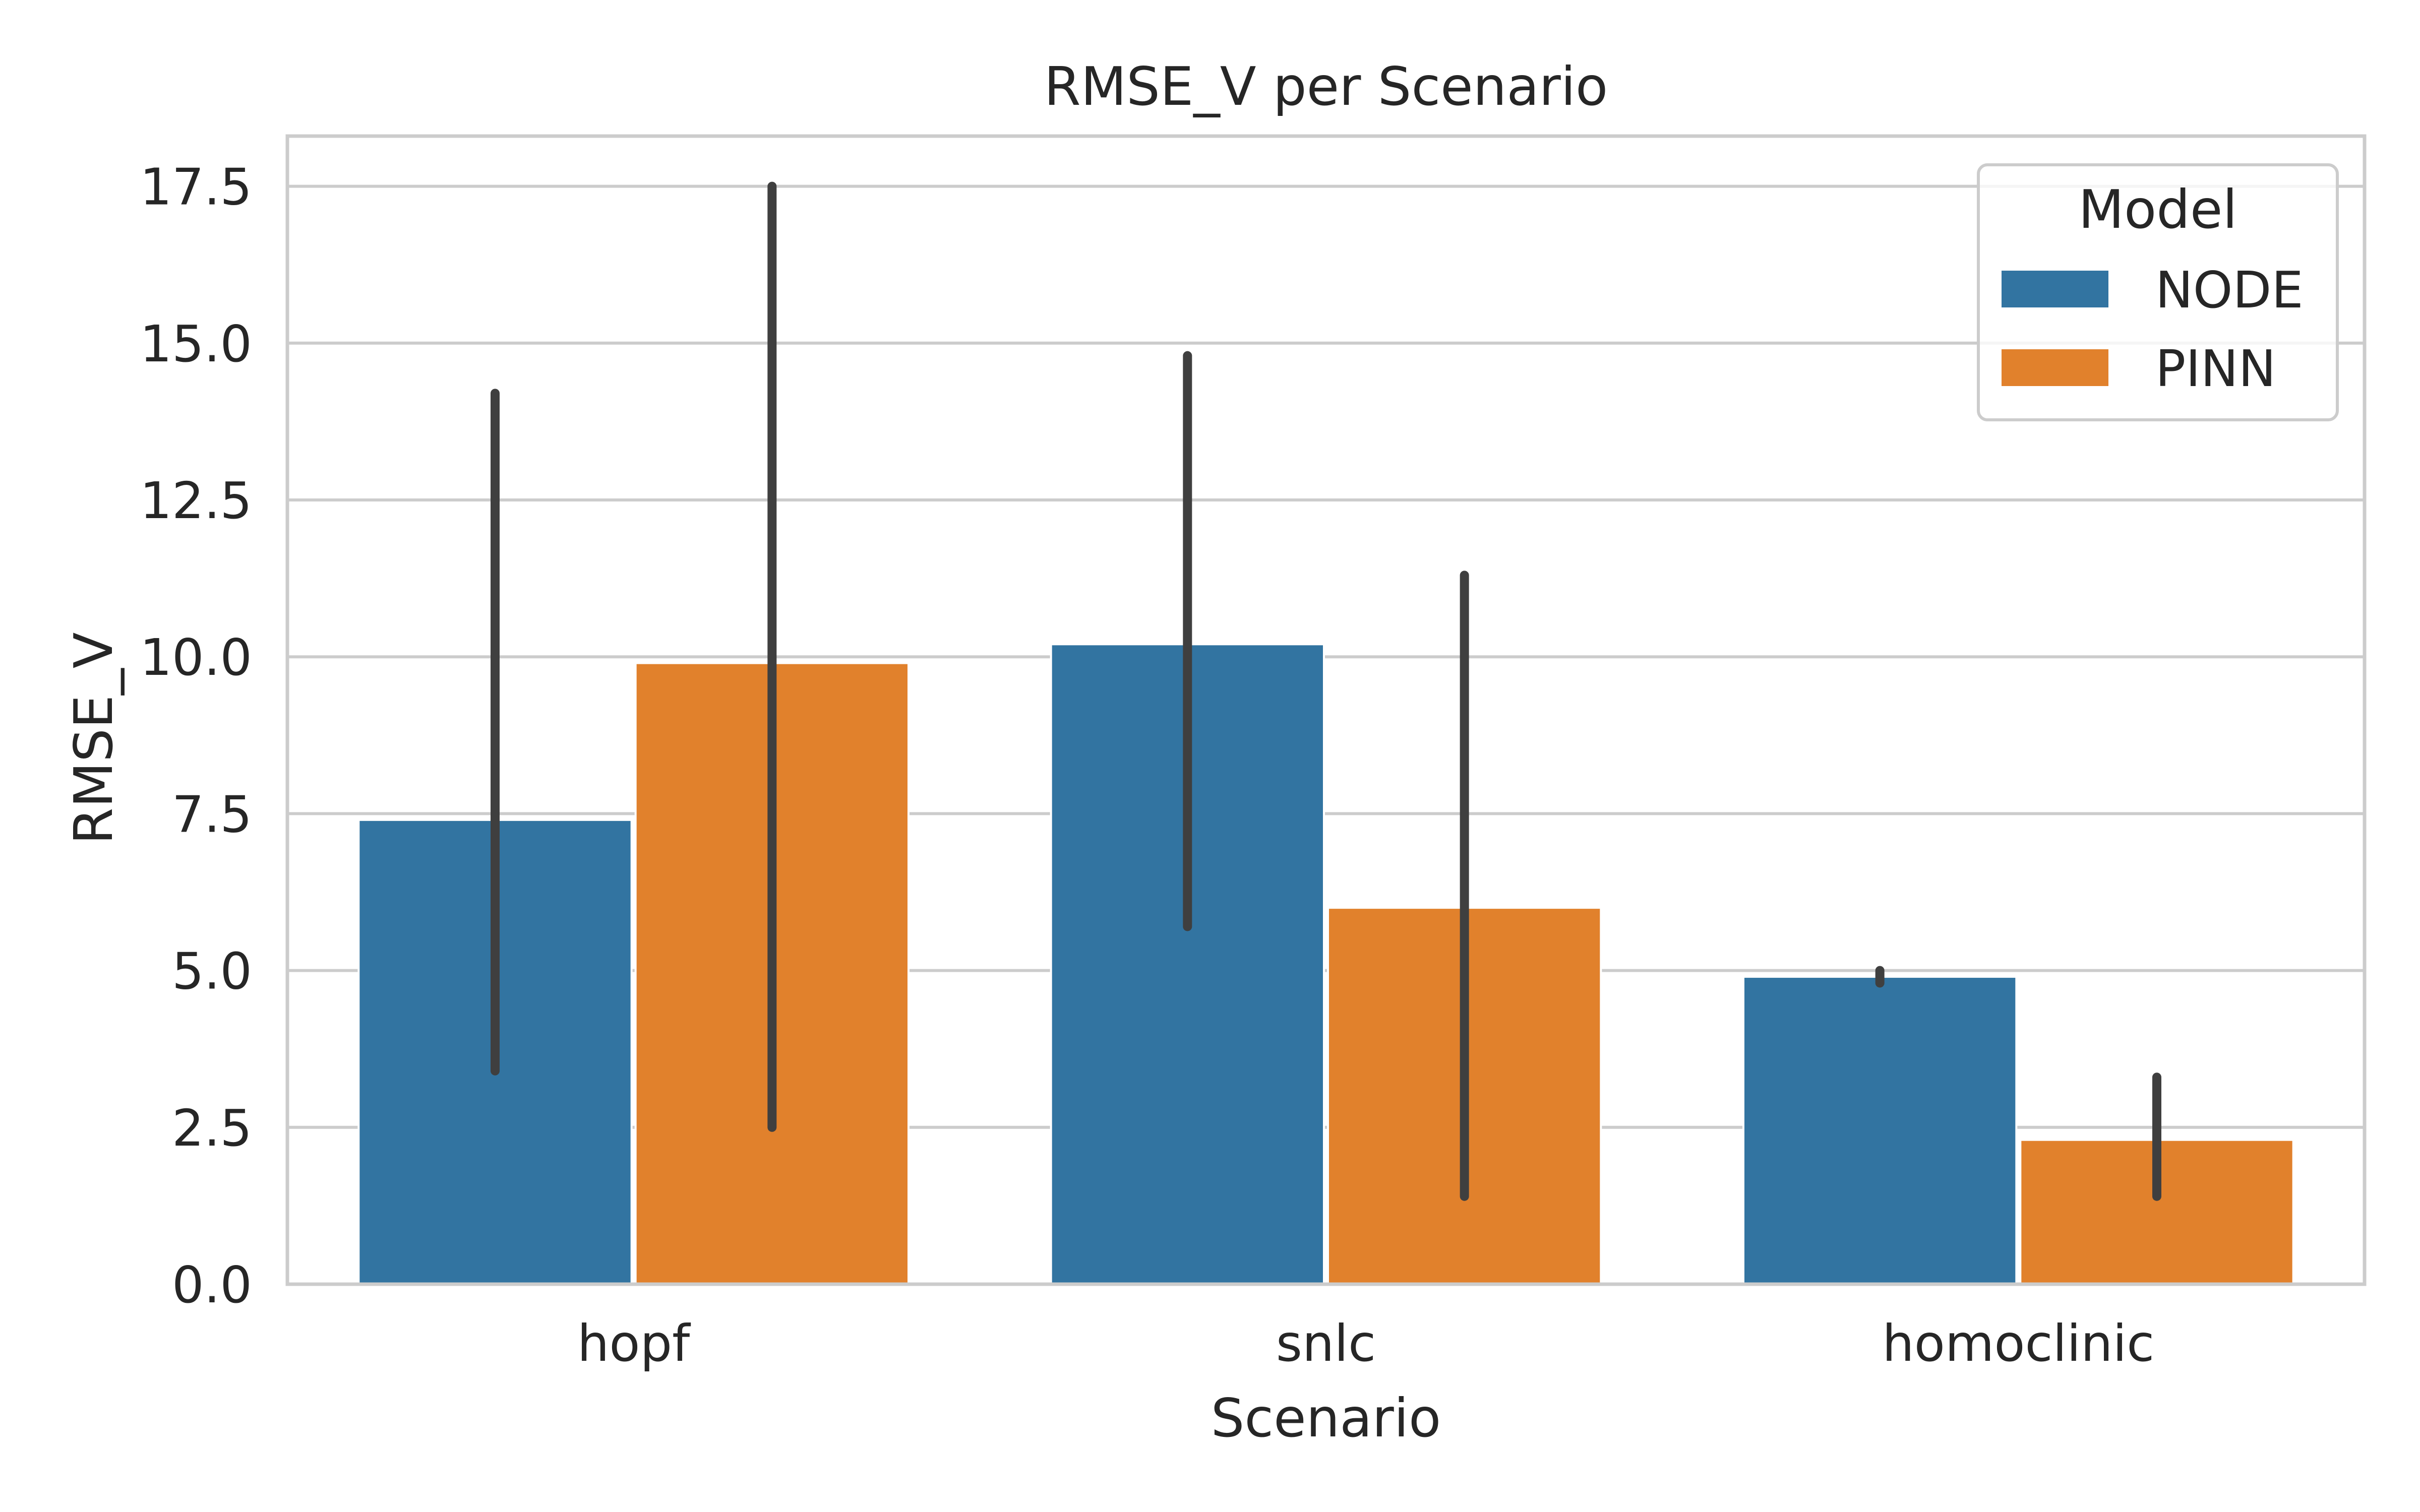 The width and height of the screenshot is (2420, 1512). What do you see at coordinates (2055, 289) in the screenshot?
I see `legend-swatch-node` at bounding box center [2055, 289].